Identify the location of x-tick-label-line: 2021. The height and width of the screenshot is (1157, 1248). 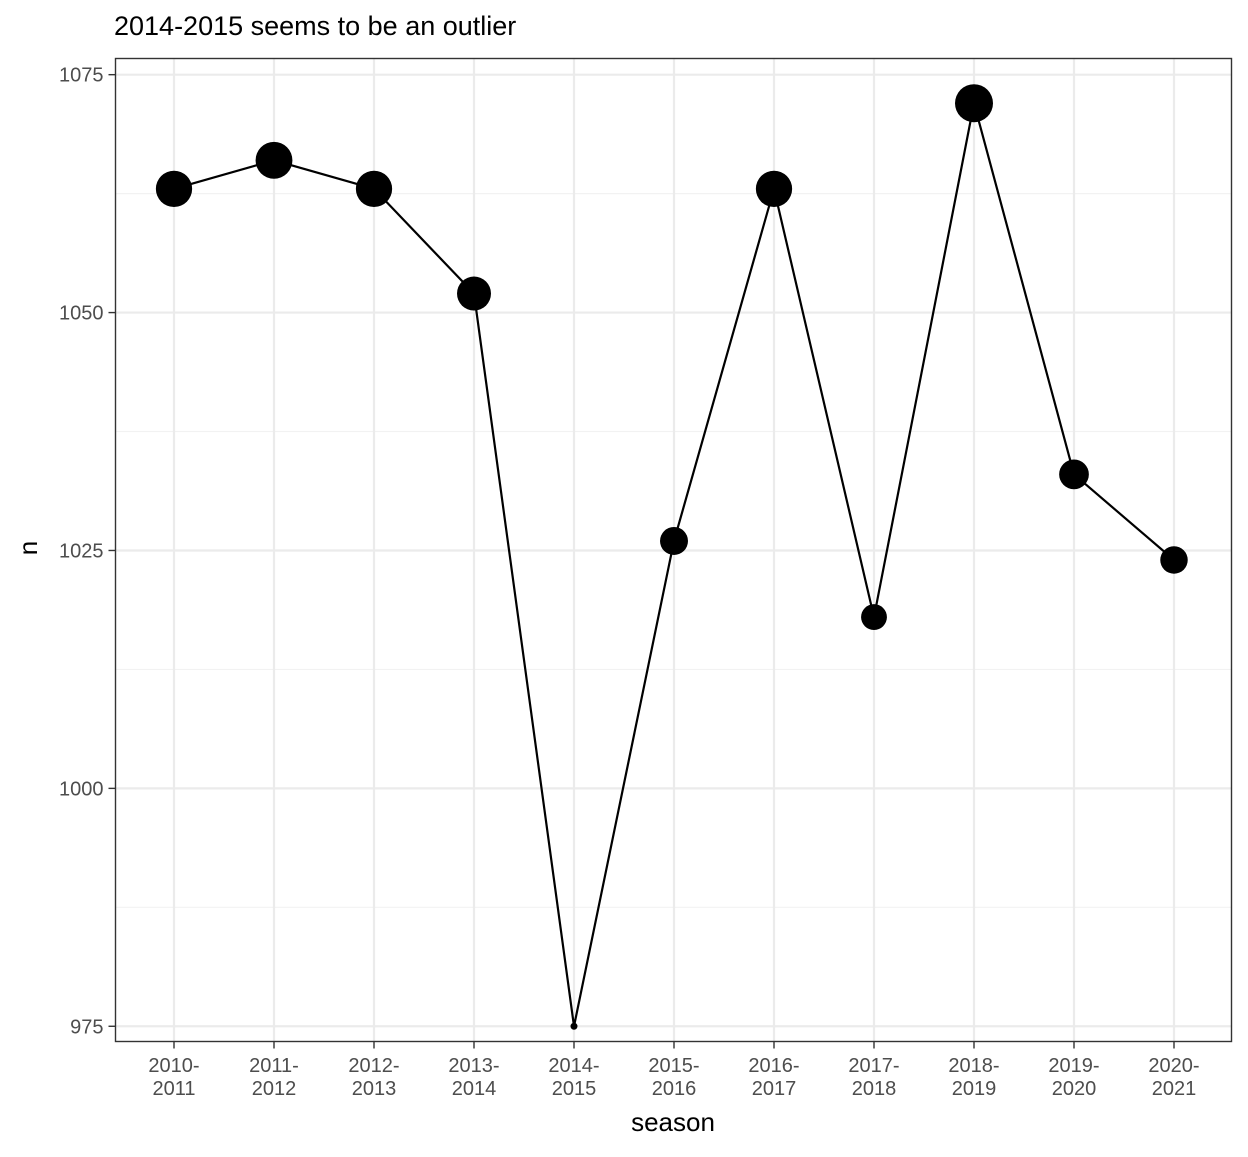
(1174, 1089).